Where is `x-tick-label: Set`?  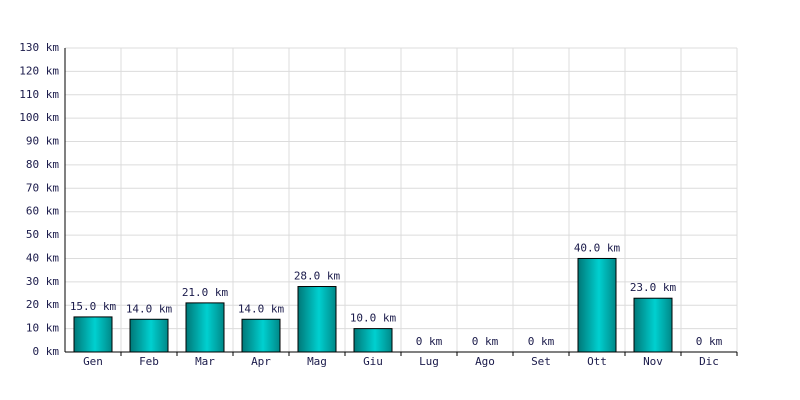
x-tick-label: Set is located at coordinates (541, 361).